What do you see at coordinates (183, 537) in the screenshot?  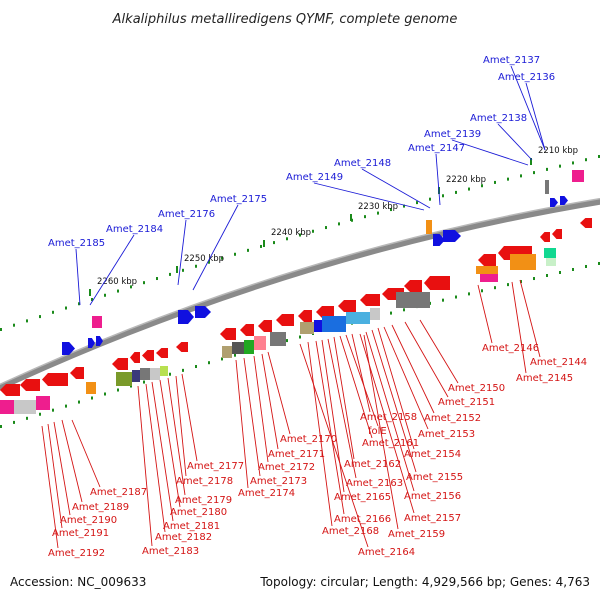 I see `reverse-gene-label: Amet_2182` at bounding box center [183, 537].